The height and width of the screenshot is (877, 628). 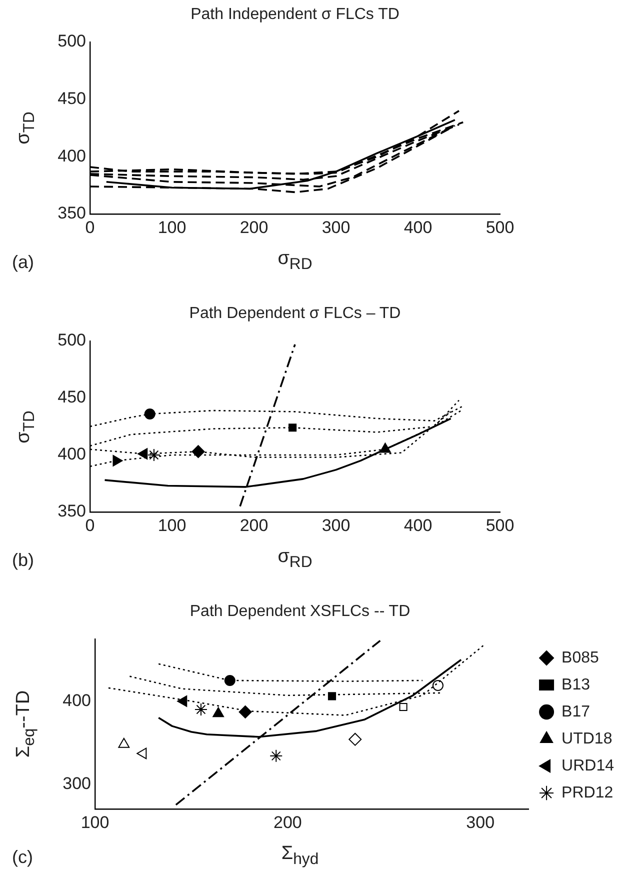 What do you see at coordinates (576, 685) in the screenshot?
I see `legend-label: B13` at bounding box center [576, 685].